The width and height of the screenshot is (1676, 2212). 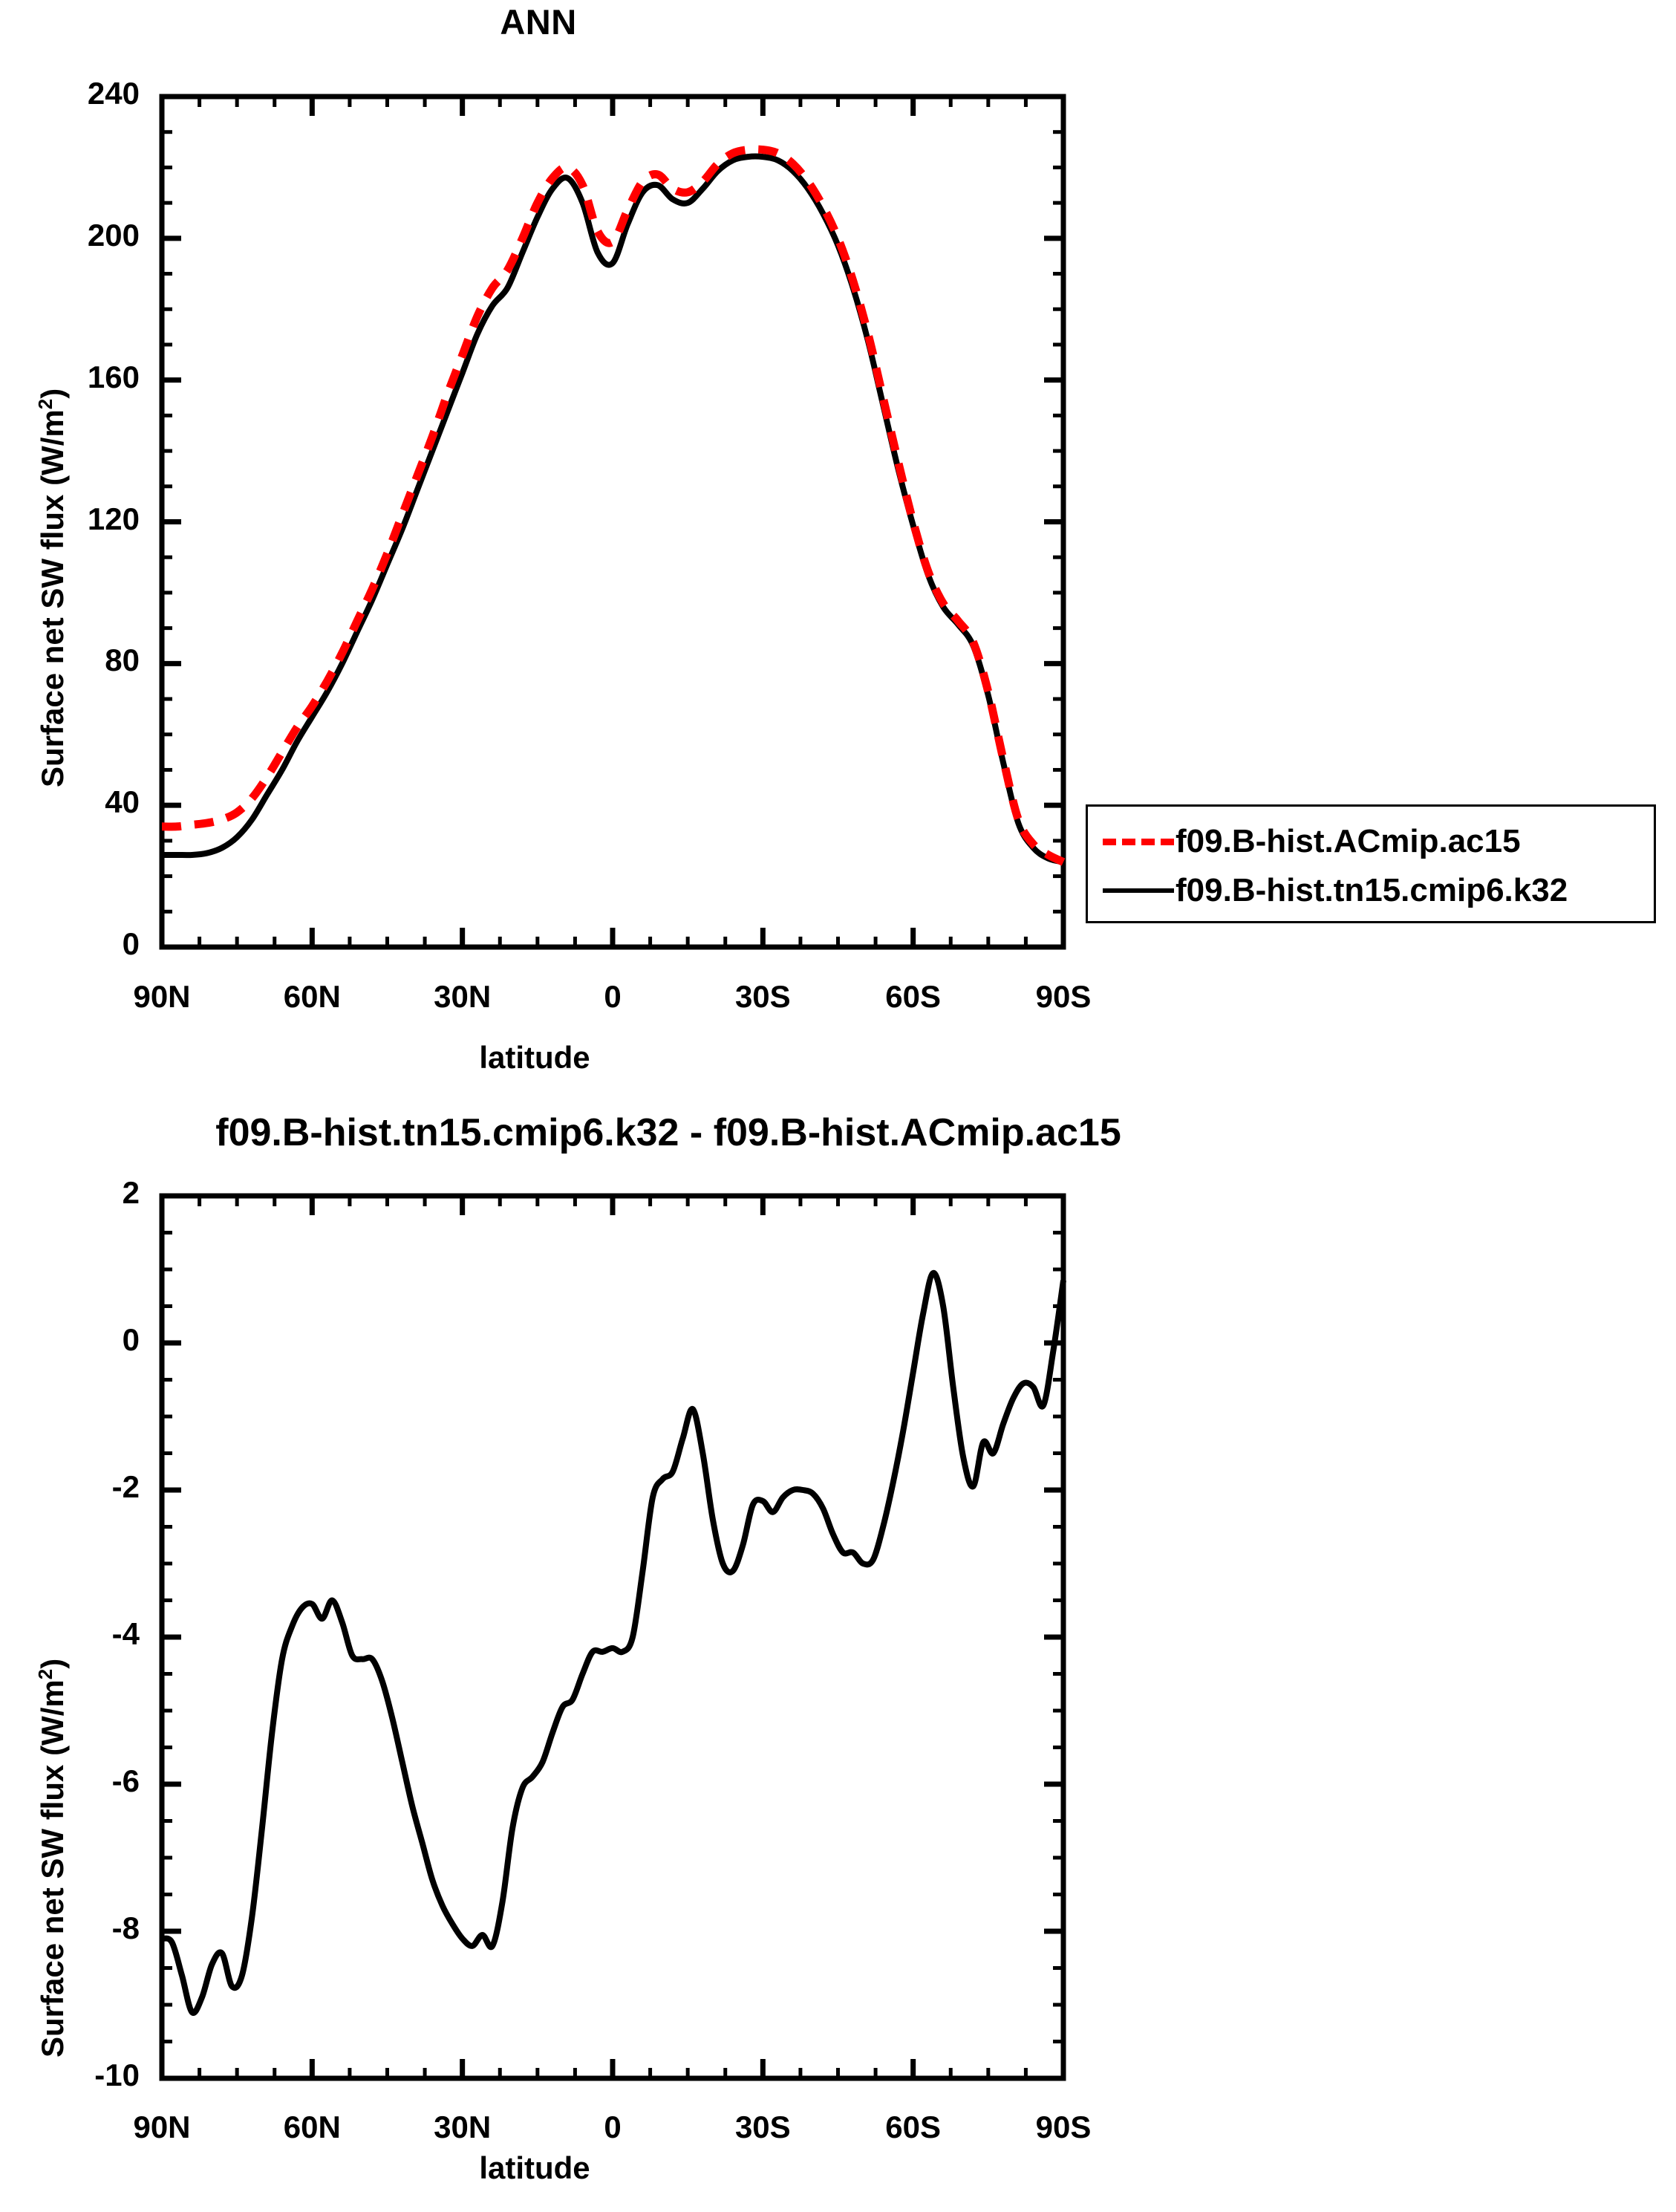 I want to click on y-tick-label: -10, so click(x=117, y=2075).